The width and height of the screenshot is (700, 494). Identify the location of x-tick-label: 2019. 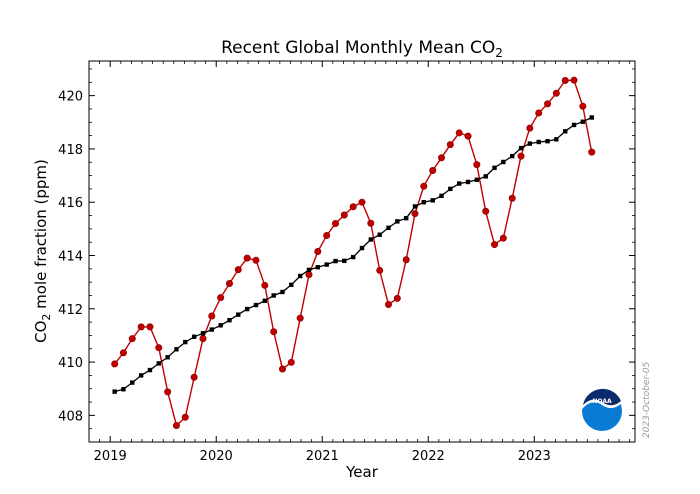
(110, 456).